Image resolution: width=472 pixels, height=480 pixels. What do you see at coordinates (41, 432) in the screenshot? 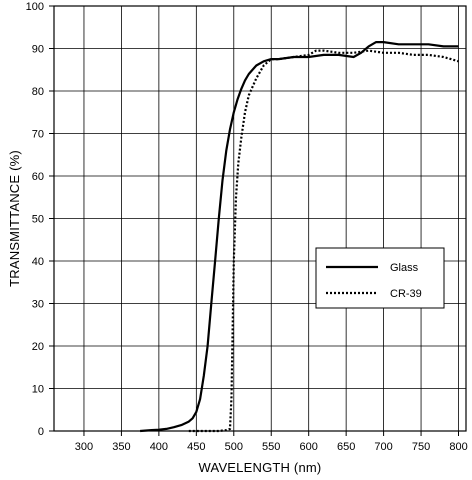
I see `y-tick-label-0: 0` at bounding box center [41, 432].